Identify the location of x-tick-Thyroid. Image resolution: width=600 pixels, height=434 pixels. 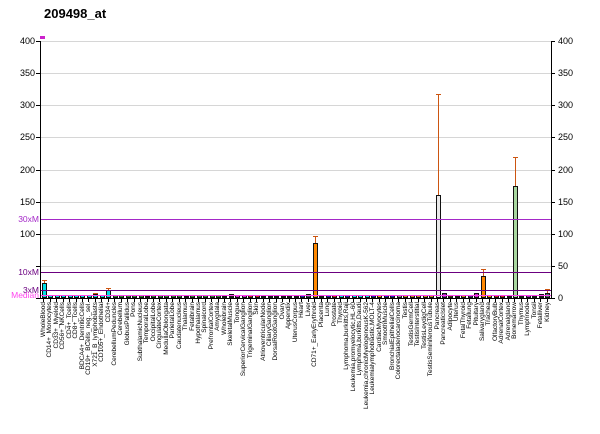
(341, 300).